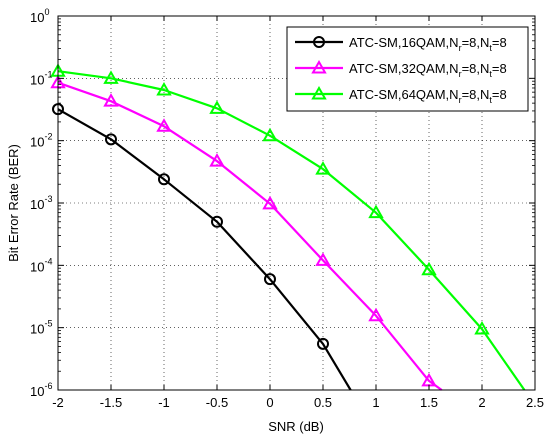  I want to click on y-tick-label: 10⁻⁵, so click(41, 328).